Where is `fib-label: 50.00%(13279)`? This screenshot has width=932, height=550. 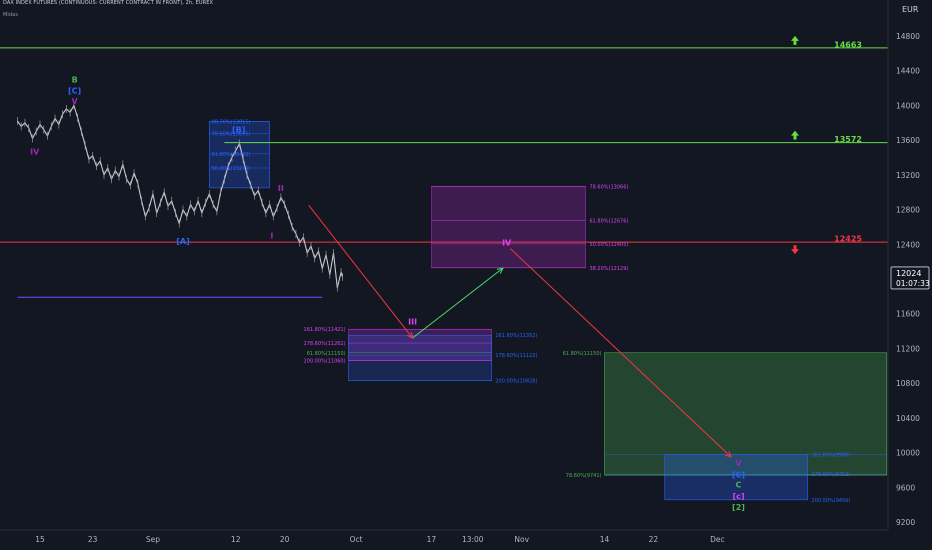
fib-label: 50.00%(13279) is located at coordinates (231, 169).